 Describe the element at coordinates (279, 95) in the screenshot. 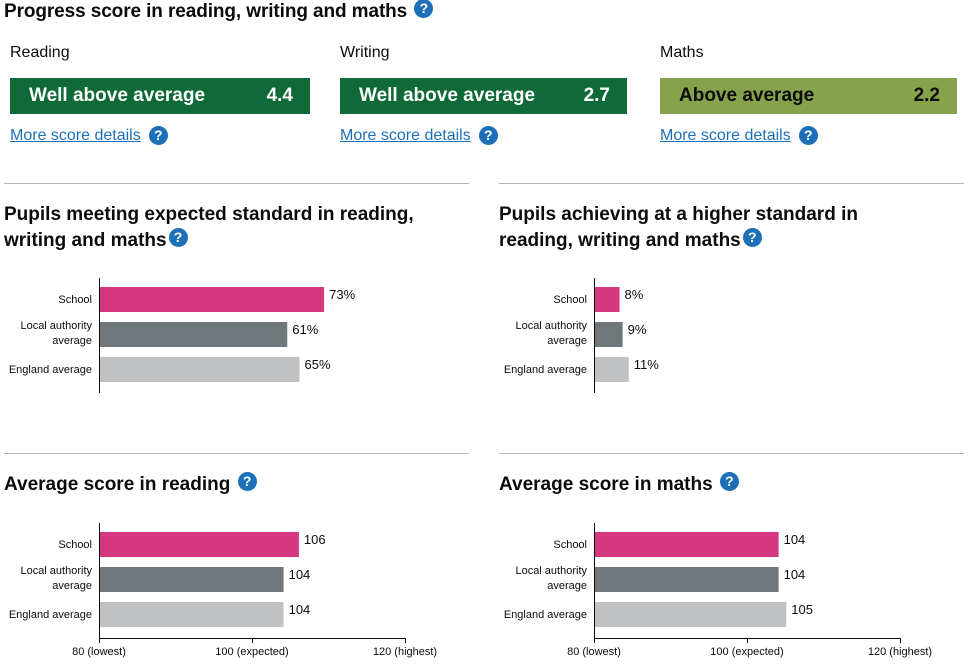

I see `score-value: 4.4` at that location.